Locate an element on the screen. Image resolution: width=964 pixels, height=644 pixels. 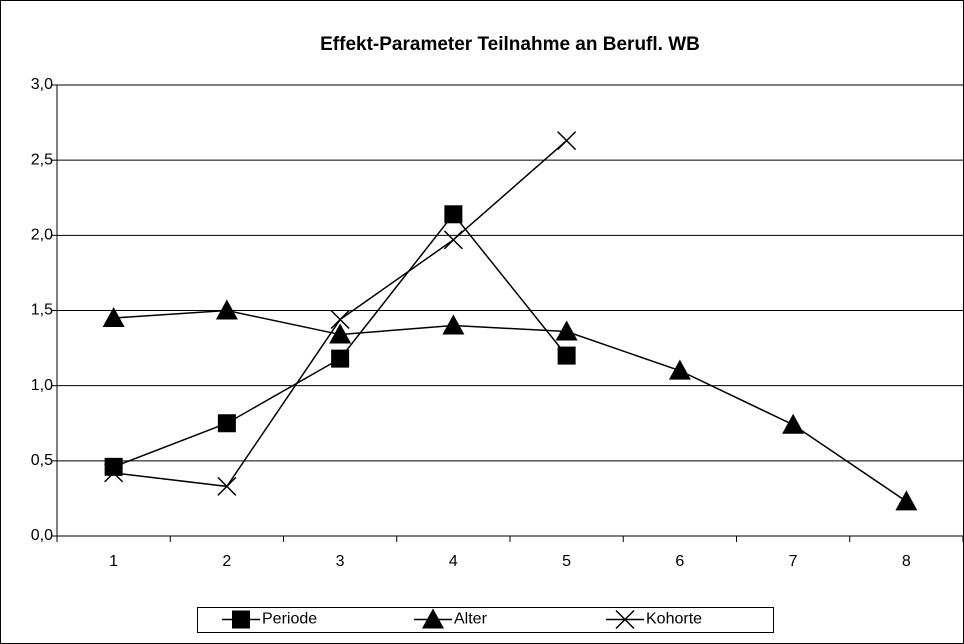
x-tick-label: 2 is located at coordinates (226, 561).